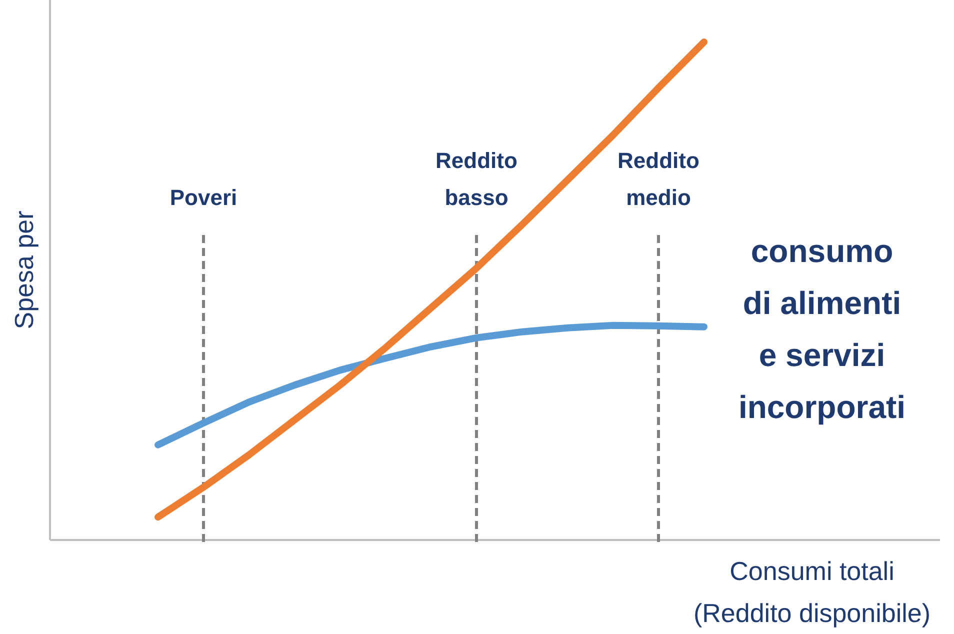 The image size is (954, 634). I want to click on x-tick-label: Reddito medio, so click(659, 179).